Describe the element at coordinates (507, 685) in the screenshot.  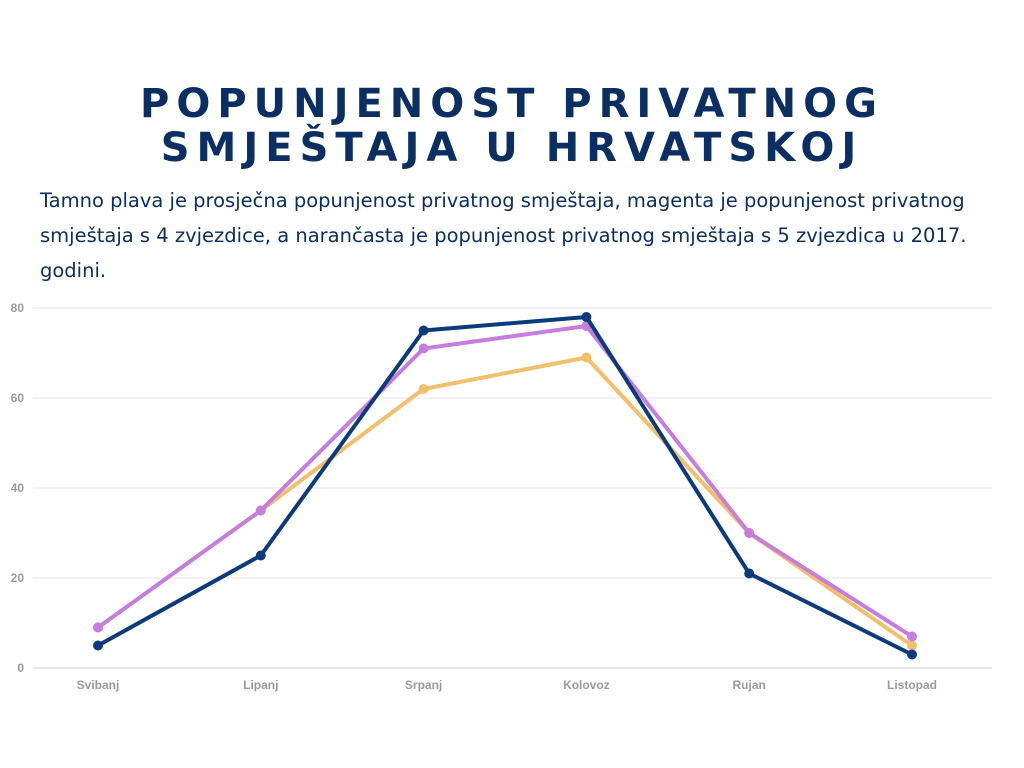
I see `x-tick-labels: Svibanj Lipanj Srpanj Kolovoz Rujan Listopad` at that location.